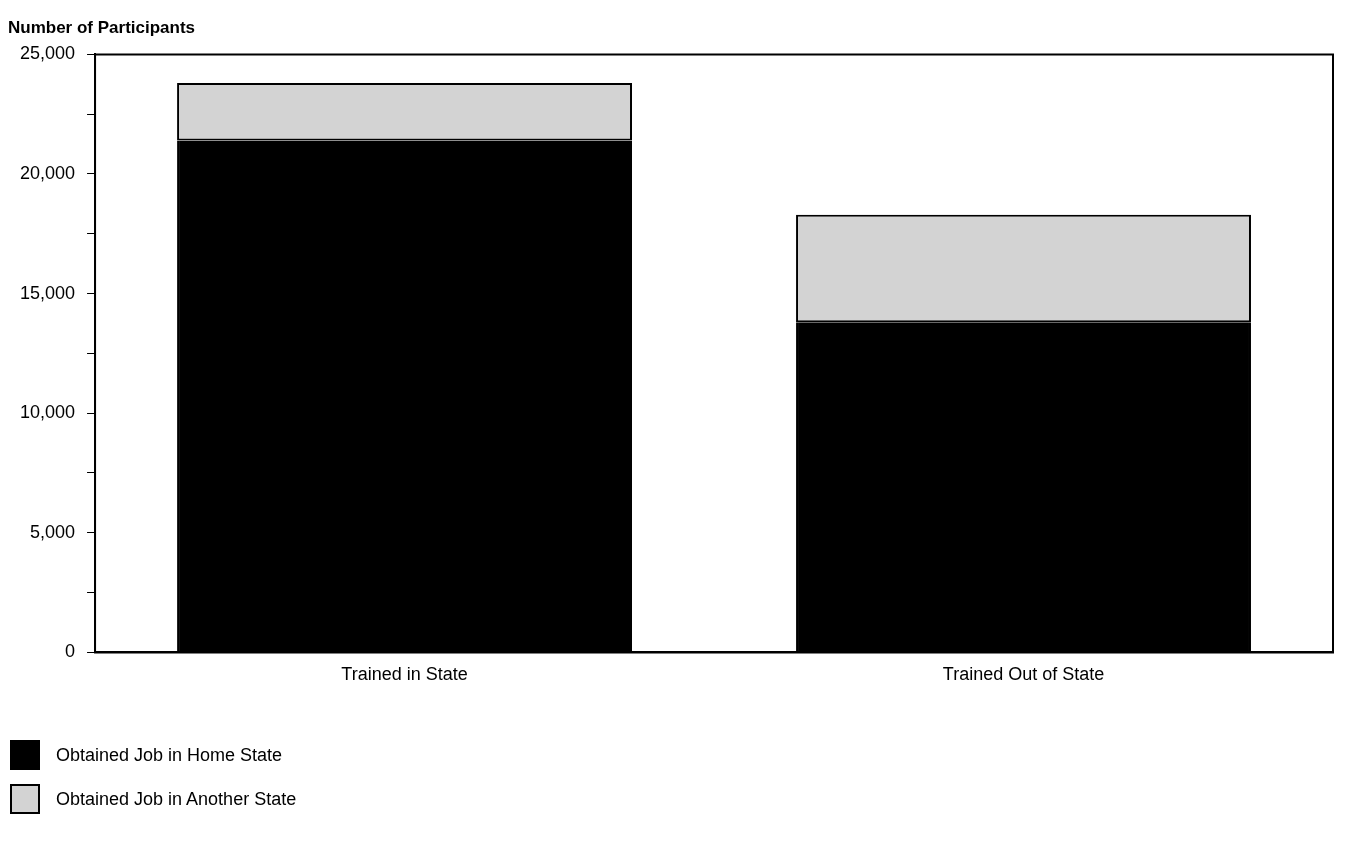 The image size is (1347, 849). What do you see at coordinates (169, 755) in the screenshot?
I see `legend-label: Obtained Job in Home State` at bounding box center [169, 755].